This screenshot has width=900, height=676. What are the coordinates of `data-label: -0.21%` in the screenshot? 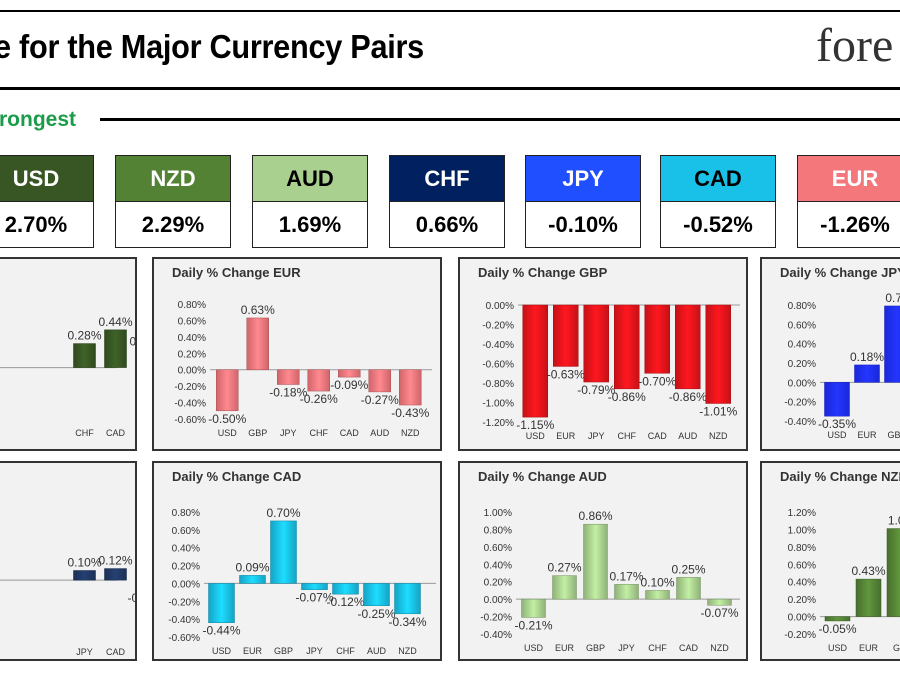 It's located at (533, 625).